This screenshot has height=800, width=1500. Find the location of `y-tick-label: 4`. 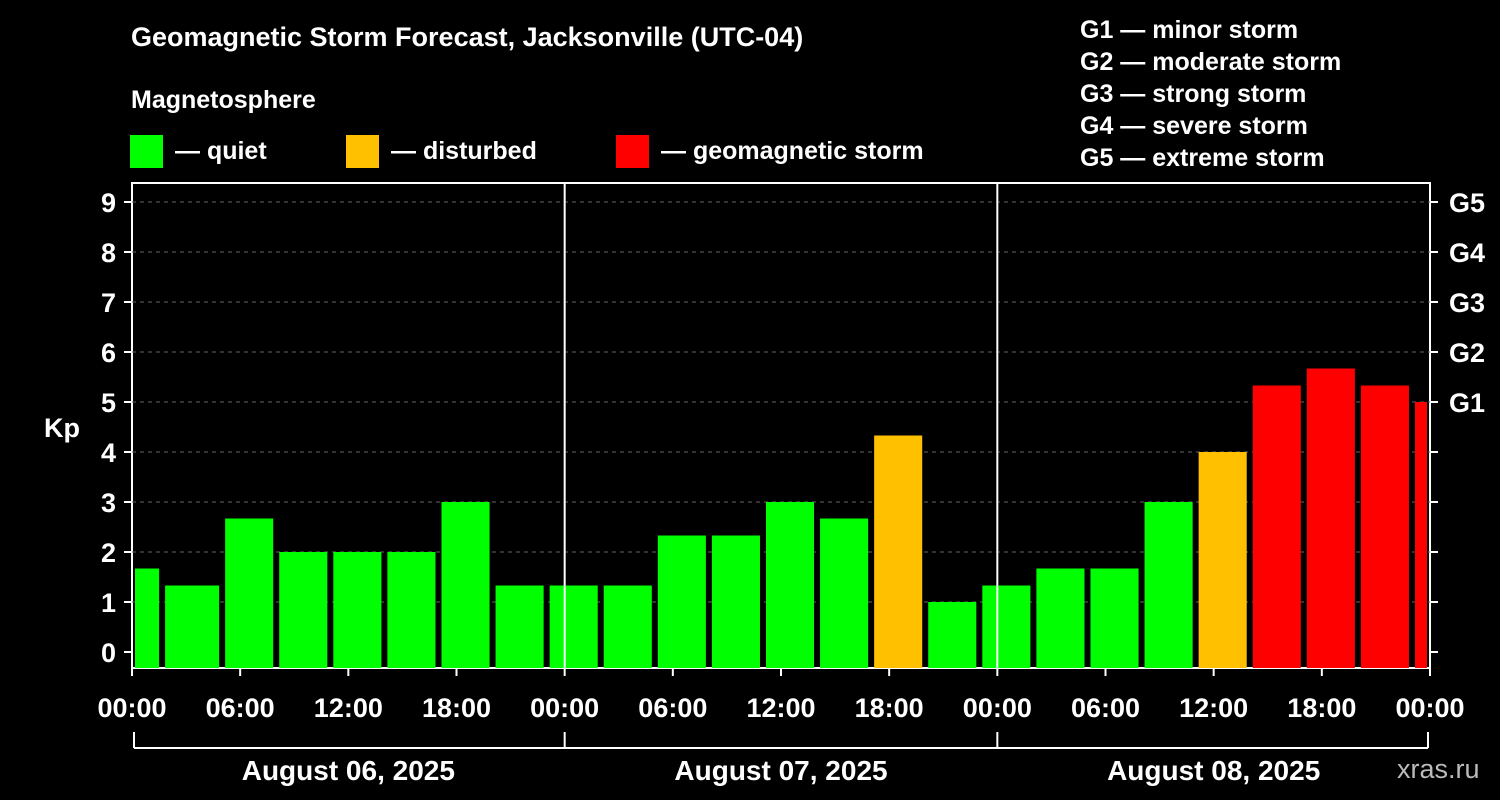

y-tick-label: 4 is located at coordinates (108, 453).